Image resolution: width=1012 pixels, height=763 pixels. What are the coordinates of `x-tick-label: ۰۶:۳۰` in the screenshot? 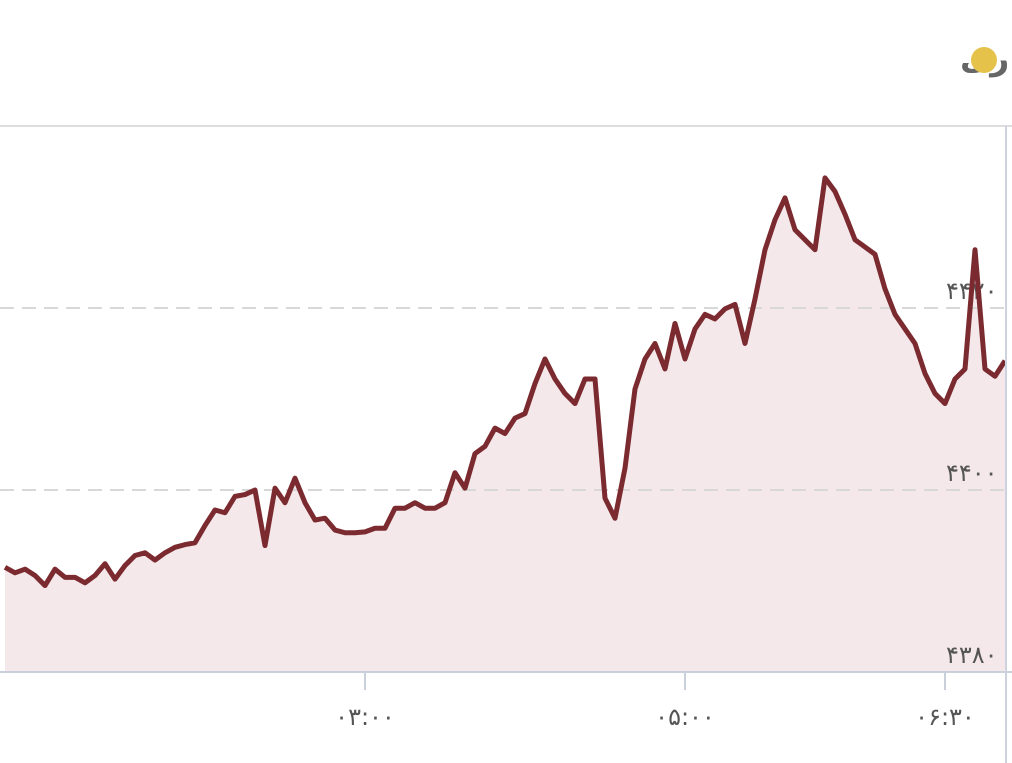 It's located at (945, 717).